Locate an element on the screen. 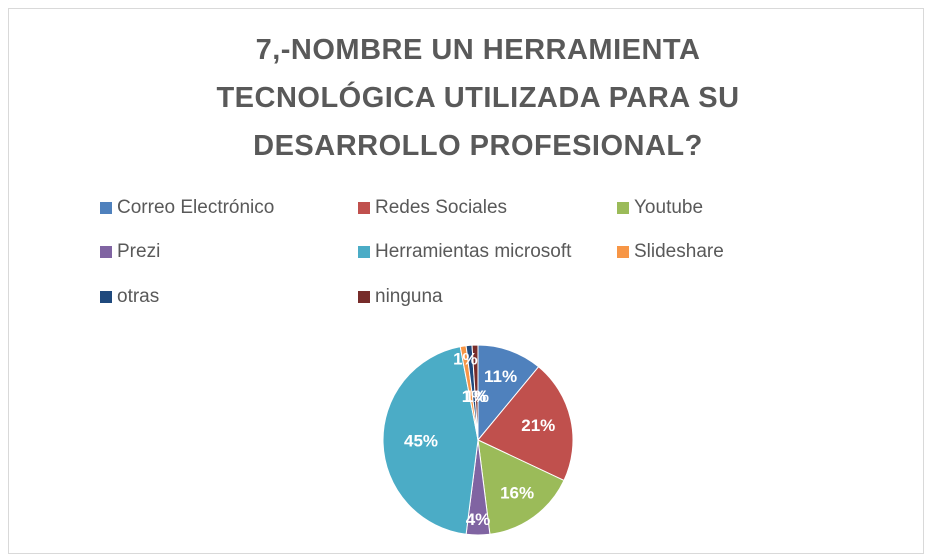  data-label: 21% is located at coordinates (538, 425).